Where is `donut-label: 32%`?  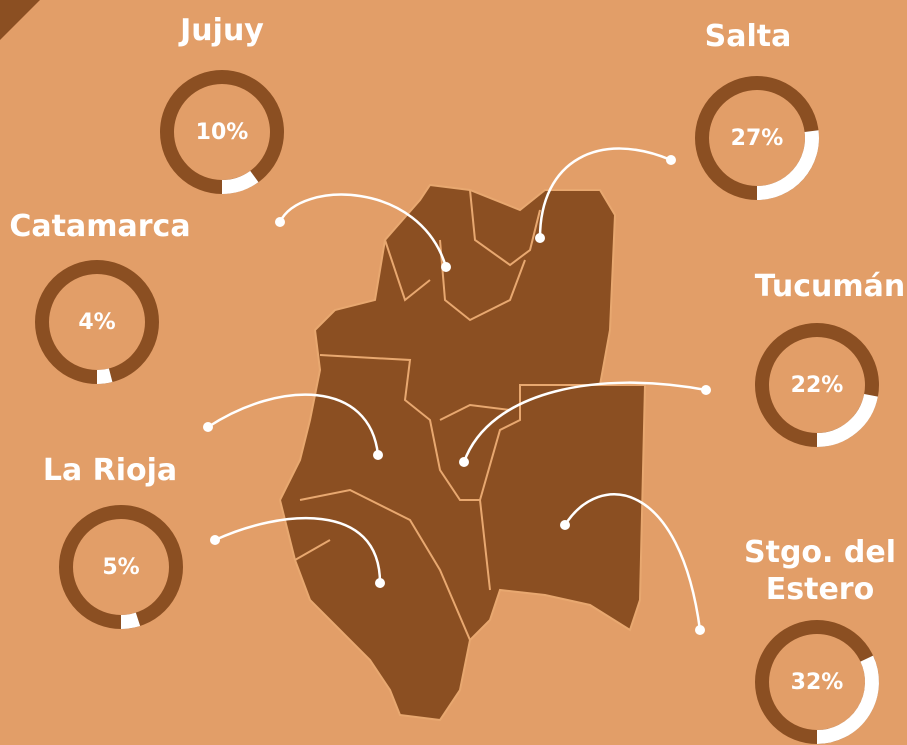 donut-label: 32% is located at coordinates (817, 682).